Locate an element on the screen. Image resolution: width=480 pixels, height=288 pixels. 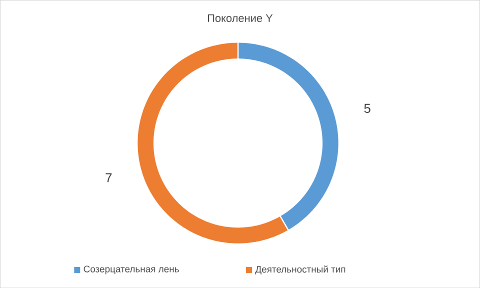
legend-label: Созерцательная лень is located at coordinates (131, 270).